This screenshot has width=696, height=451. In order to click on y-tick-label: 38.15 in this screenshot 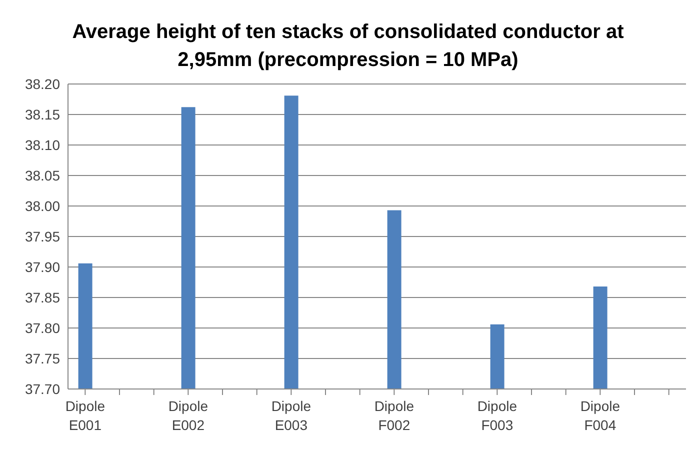, I will do `click(42, 114)`.